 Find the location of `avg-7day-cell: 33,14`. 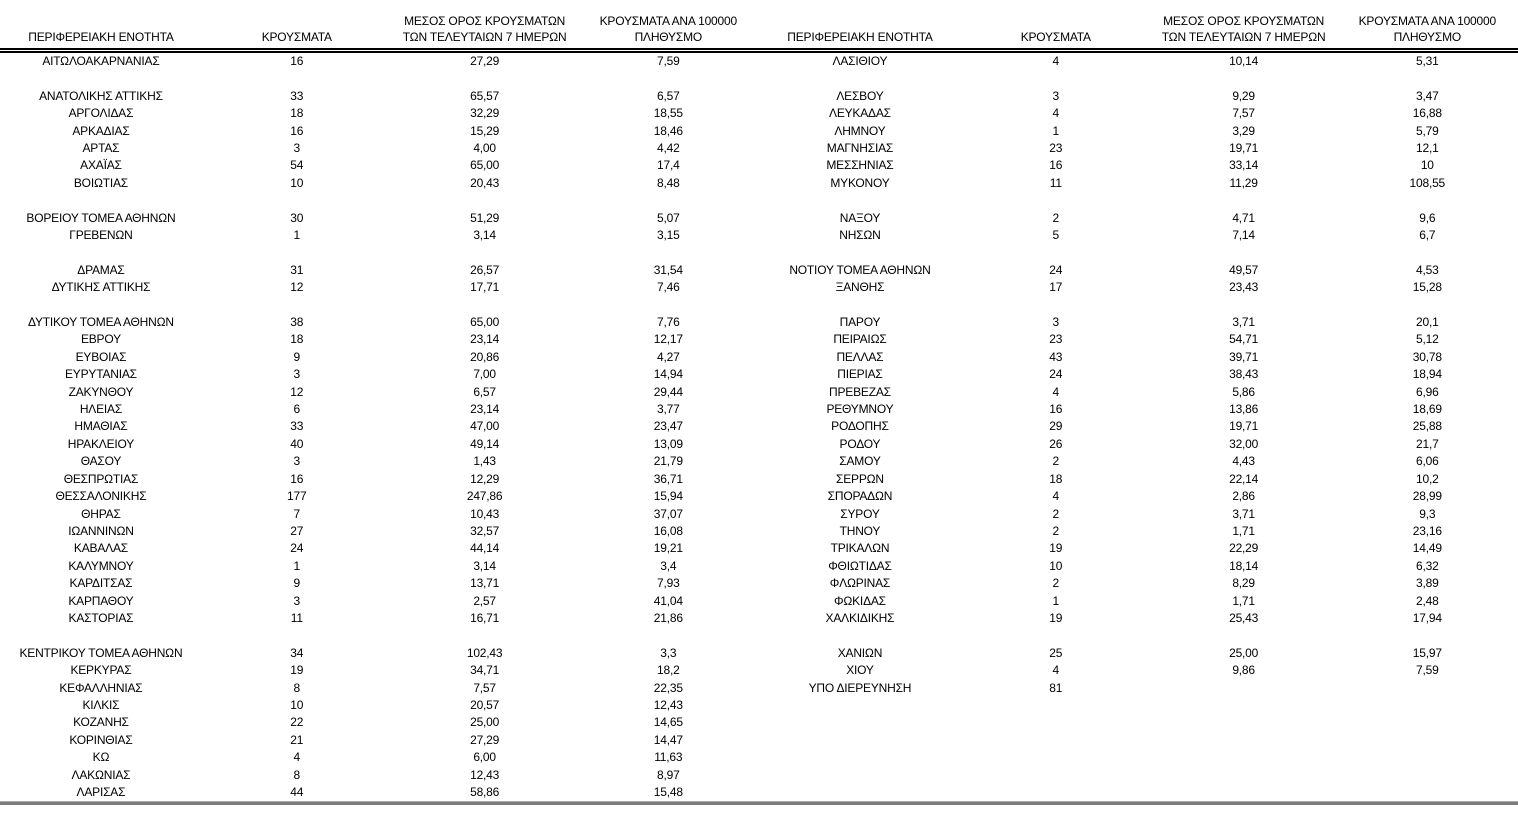

avg-7day-cell: 33,14 is located at coordinates (1244, 165).